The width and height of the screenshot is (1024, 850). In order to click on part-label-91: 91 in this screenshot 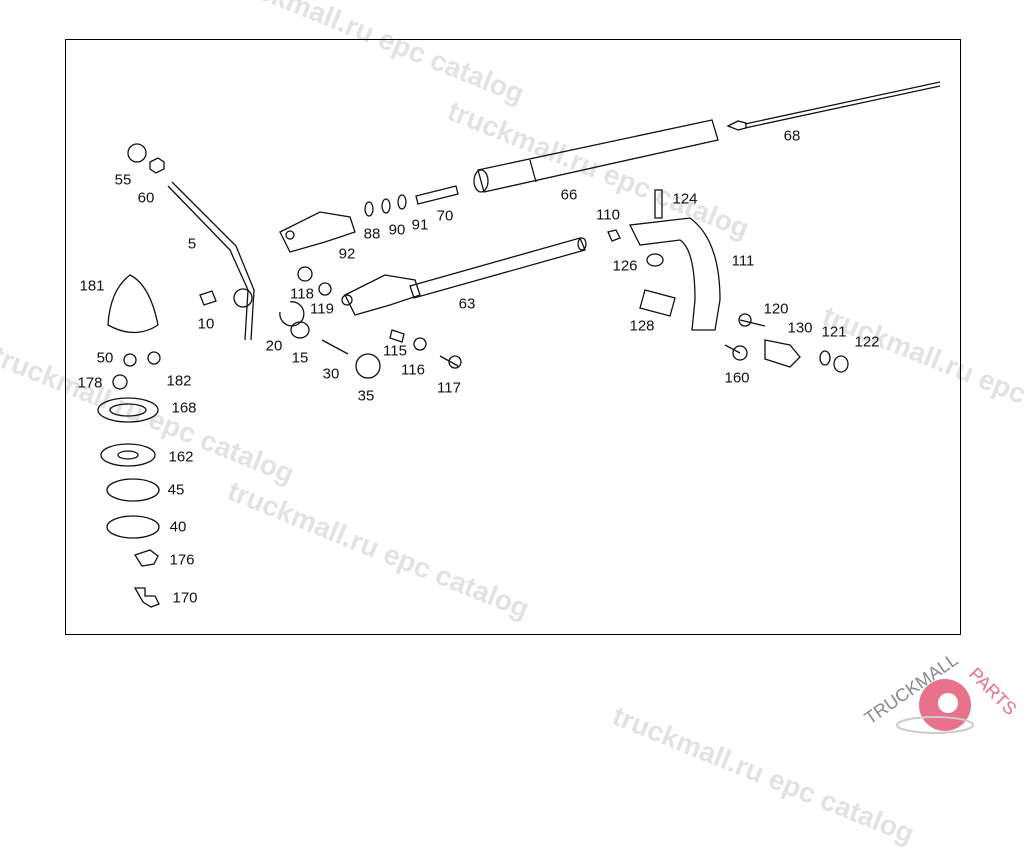, I will do `click(420, 225)`.